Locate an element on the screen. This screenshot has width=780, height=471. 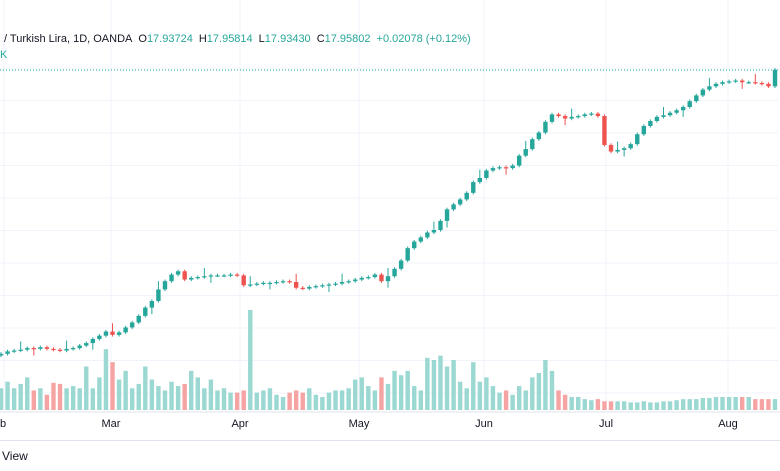
x-tick-label: Aug is located at coordinates (728, 424).